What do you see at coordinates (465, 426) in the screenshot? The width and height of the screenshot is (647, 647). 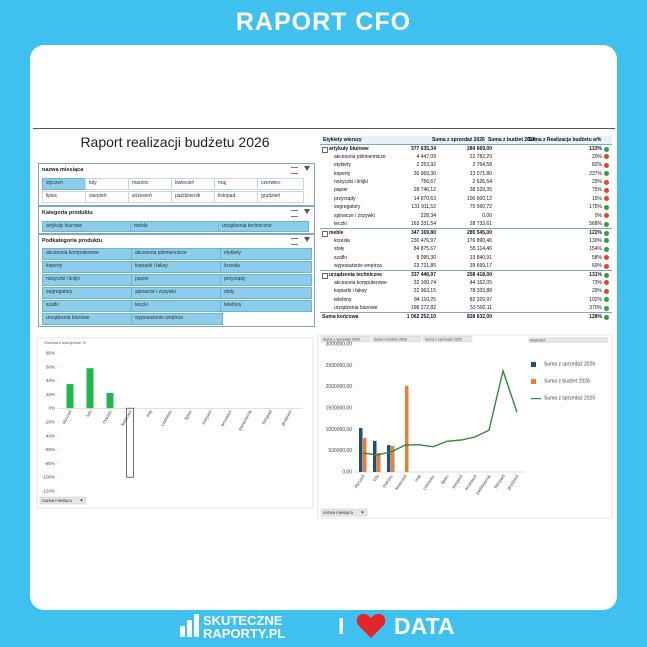 I see `chart-frame` at bounding box center [465, 426].